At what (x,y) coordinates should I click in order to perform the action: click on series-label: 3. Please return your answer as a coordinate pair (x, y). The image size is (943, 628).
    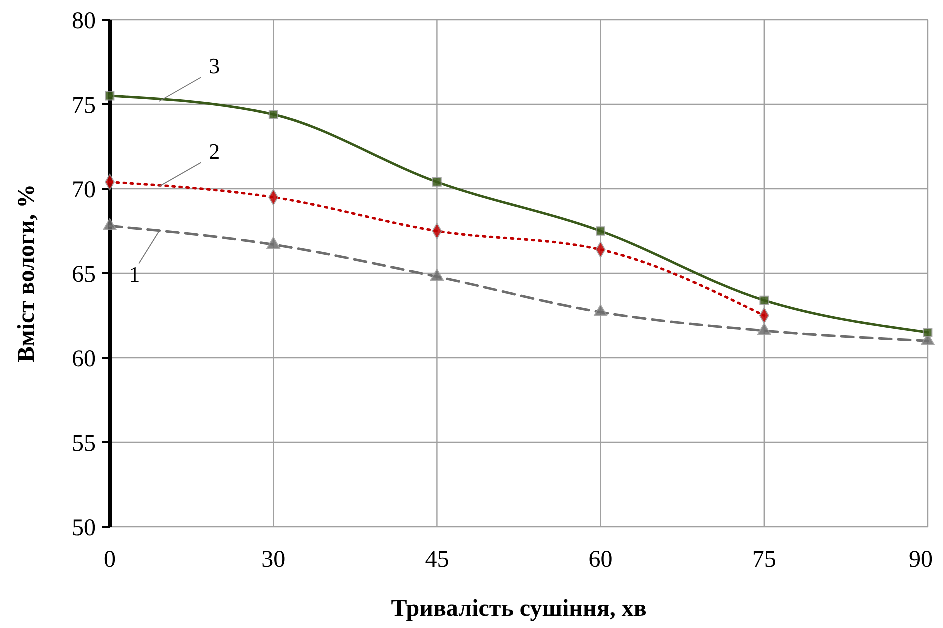
    Looking at the image, I should click on (214, 66).